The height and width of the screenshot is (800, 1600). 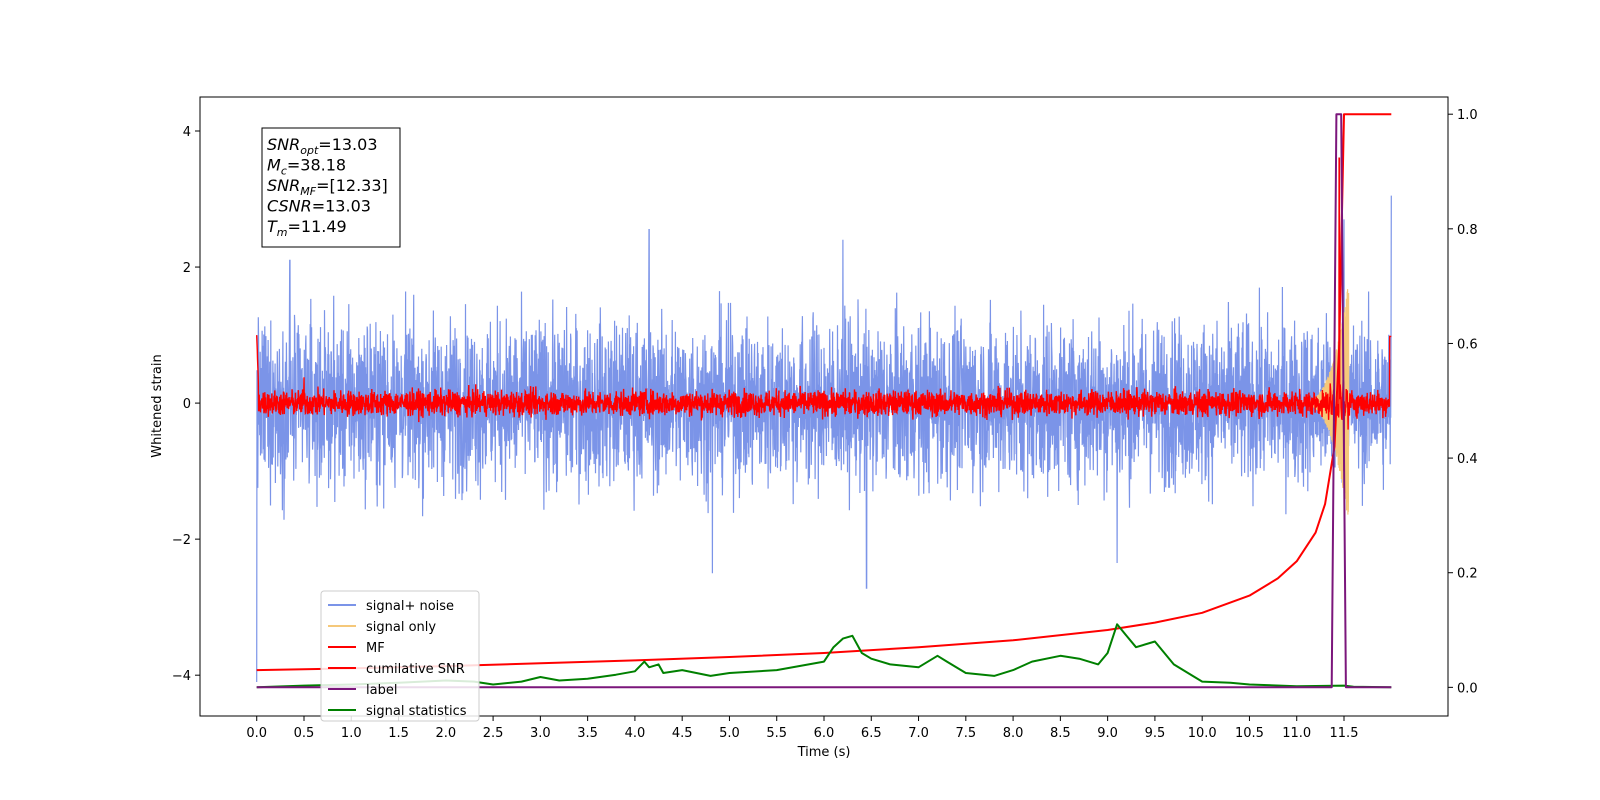 I want to click on annotation-frame, so click(x=331, y=187).